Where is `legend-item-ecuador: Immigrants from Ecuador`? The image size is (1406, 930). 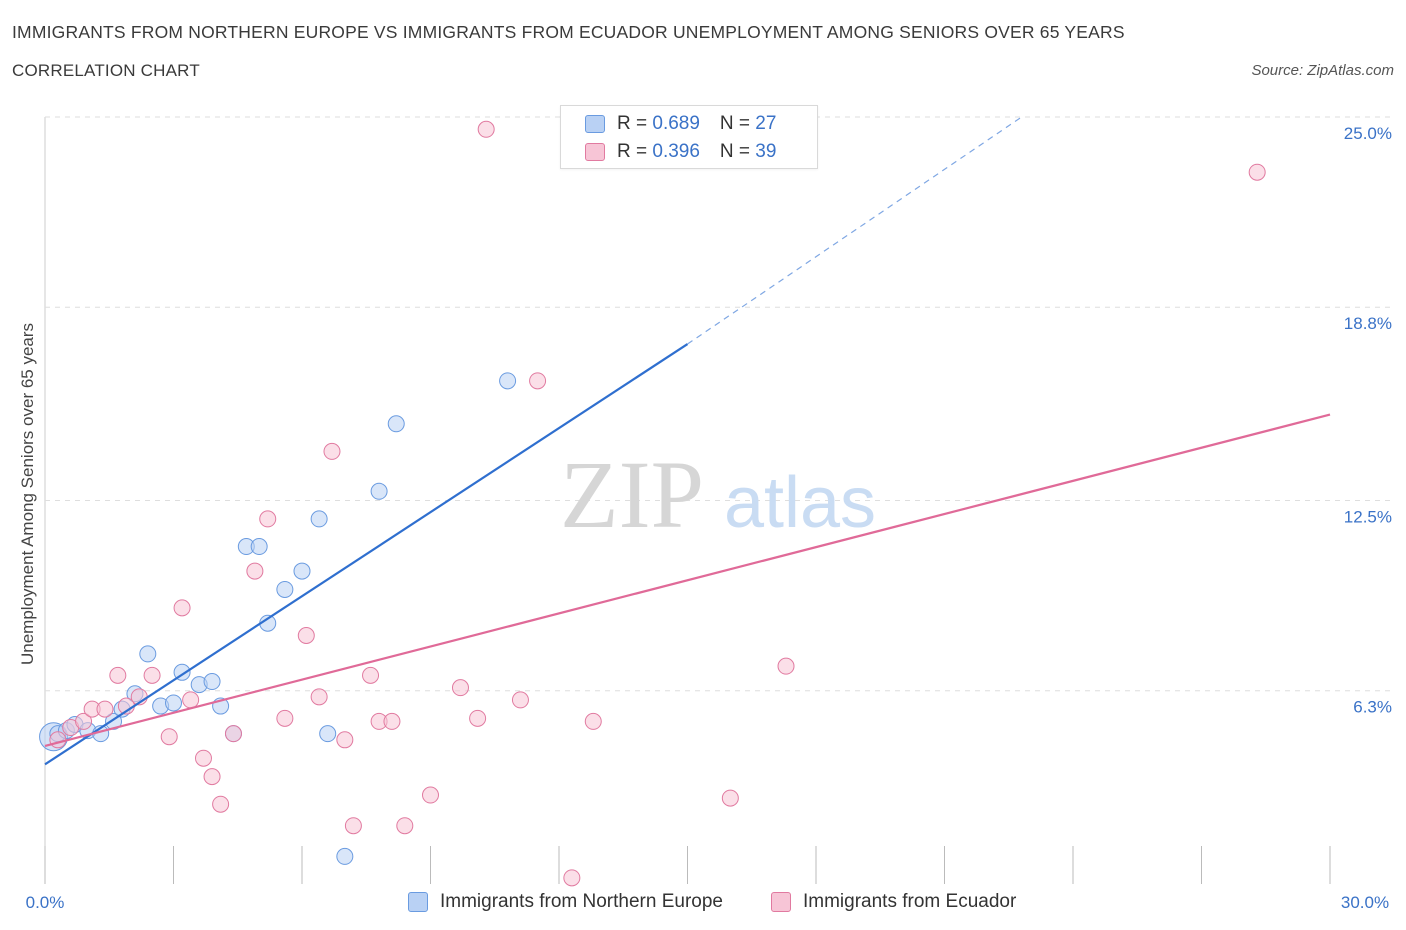
legend-item-ecuador: Immigrants from Ecuador is located at coordinates (893, 902).